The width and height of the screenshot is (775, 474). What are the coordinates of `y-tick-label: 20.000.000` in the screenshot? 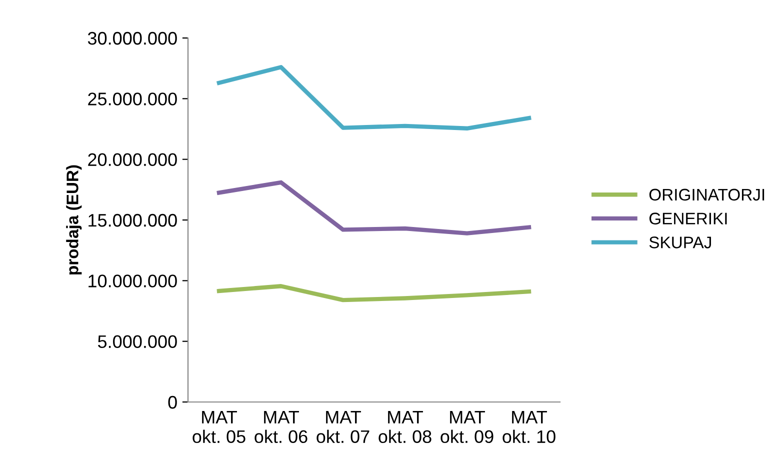 It's located at (132, 159).